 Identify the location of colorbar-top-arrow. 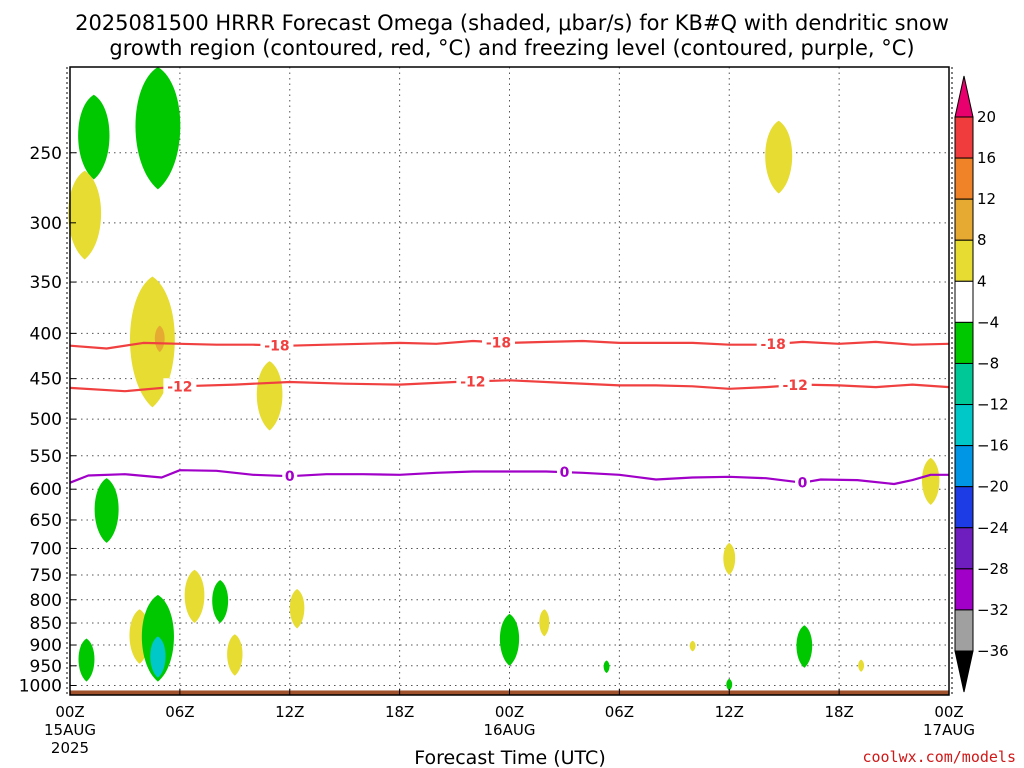
(964, 96).